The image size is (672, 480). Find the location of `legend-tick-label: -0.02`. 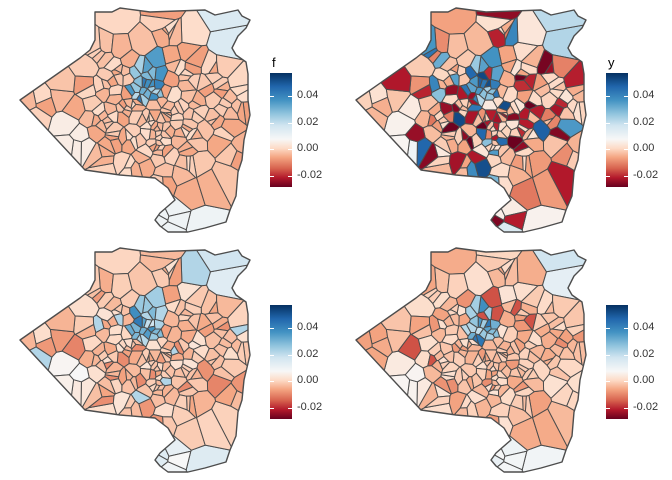

legend-tick-label: -0.02 is located at coordinates (310, 175).